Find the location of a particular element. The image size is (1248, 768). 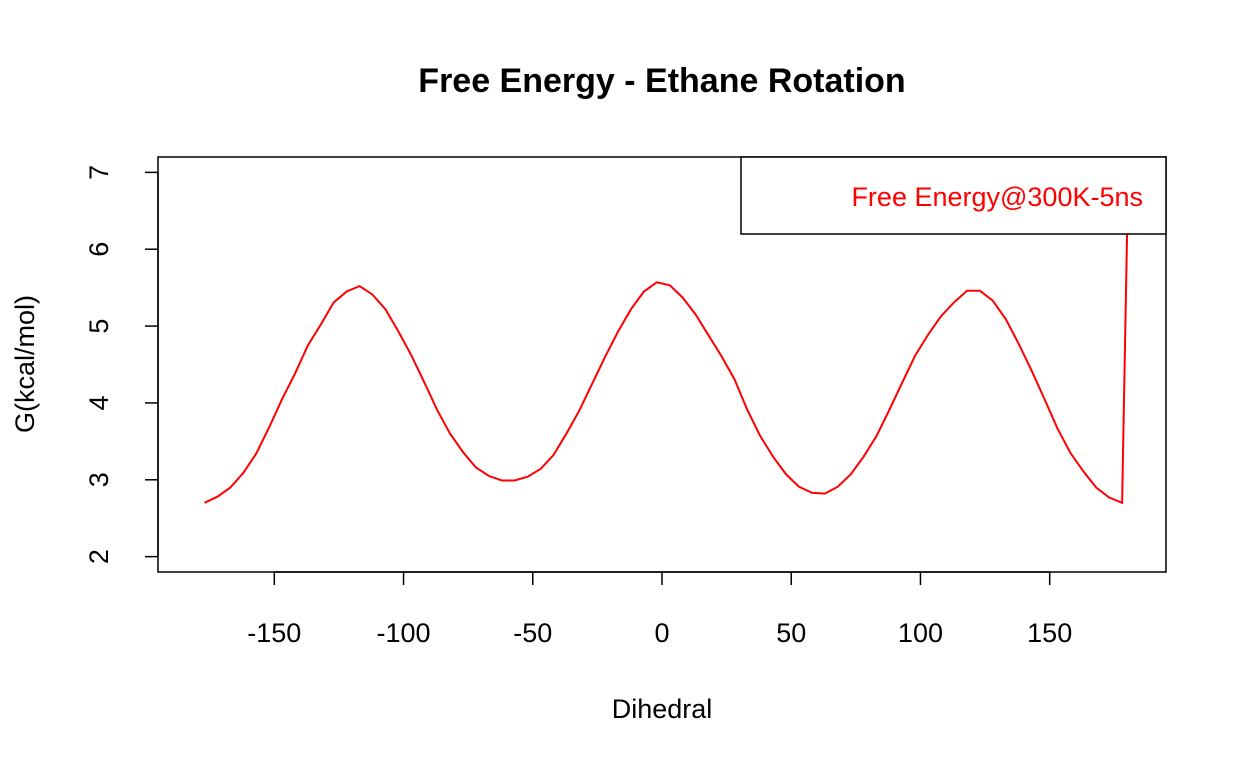

x-axis-label: Dihedral is located at coordinates (662, 709).